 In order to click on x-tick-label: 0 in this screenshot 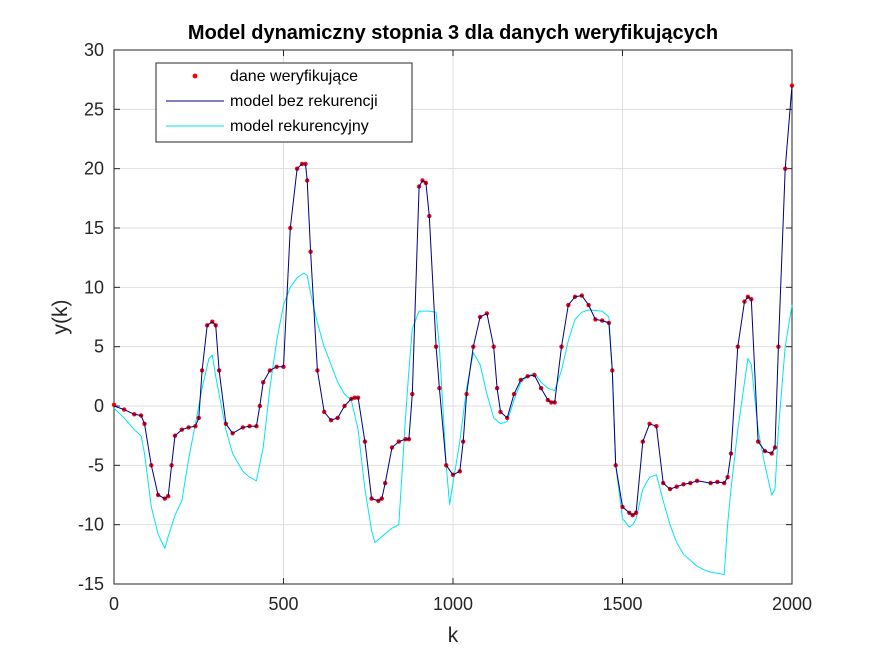, I will do `click(114, 604)`.